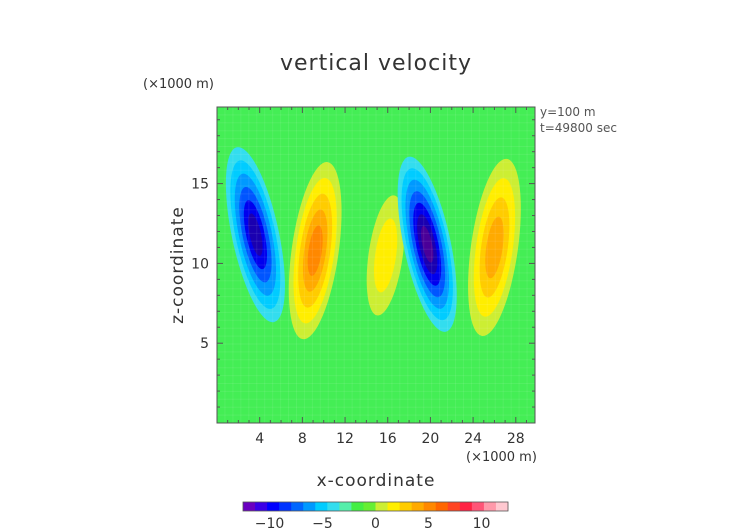 The width and height of the screenshot is (752, 532). I want to click on y-tick-label: 15, so click(200, 185).